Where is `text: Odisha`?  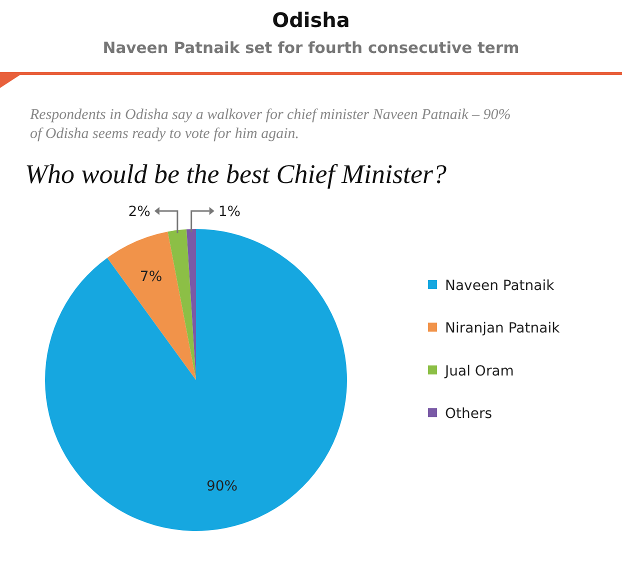 text: Odisha is located at coordinates (311, 20).